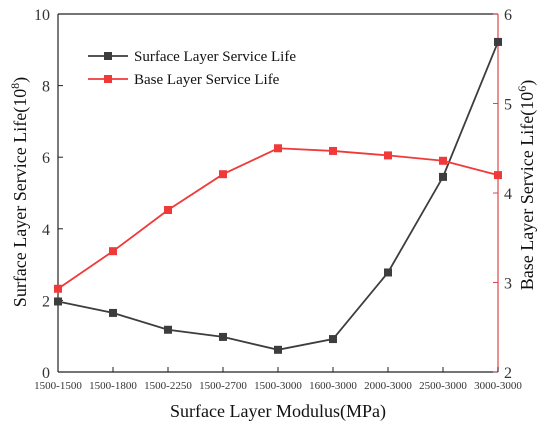  I want to click on right-tick-label: 2, so click(508, 373).